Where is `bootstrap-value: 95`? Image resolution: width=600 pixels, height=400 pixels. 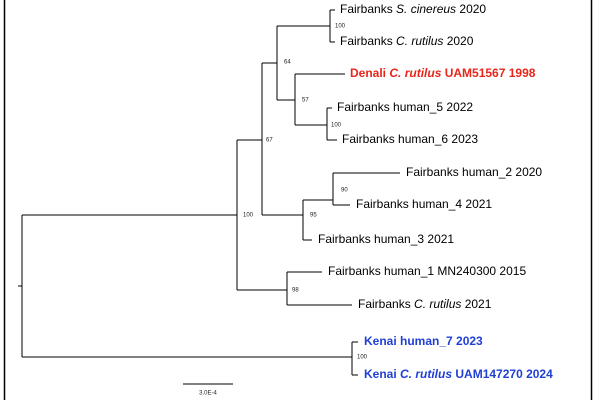
bootstrap-value: 95 is located at coordinates (313, 216).